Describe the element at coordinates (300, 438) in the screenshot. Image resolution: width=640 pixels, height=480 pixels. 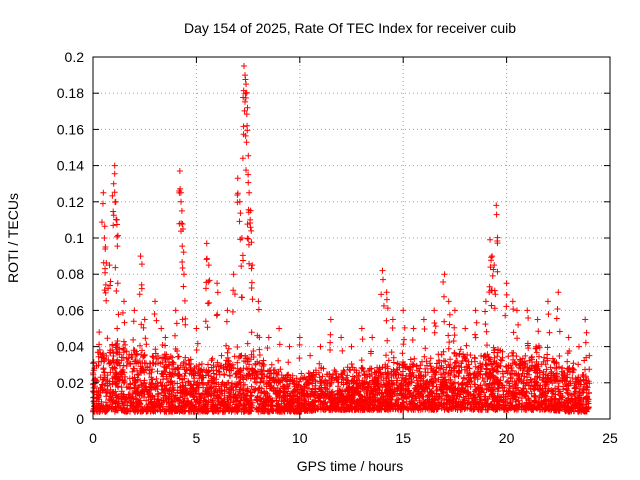
I see `x-tick-label: 10` at that location.